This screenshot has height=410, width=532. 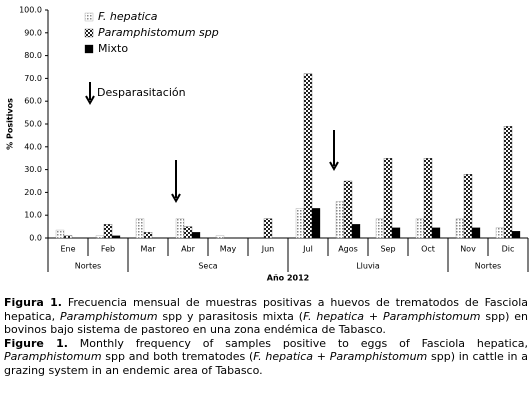 What do you see at coordinates (228, 249) in the screenshot?
I see `x-tick-label: May` at bounding box center [228, 249].